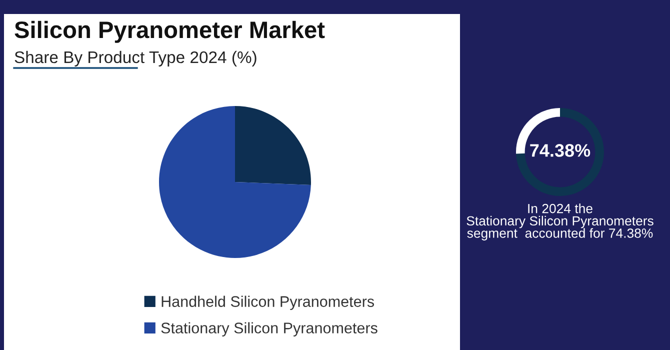 This screenshot has height=350, width=670. What do you see at coordinates (560, 222) in the screenshot?
I see `text: In 2024 the Stationary Silicon Pyranometers segment accounted for 74.38%` at bounding box center [560, 222].